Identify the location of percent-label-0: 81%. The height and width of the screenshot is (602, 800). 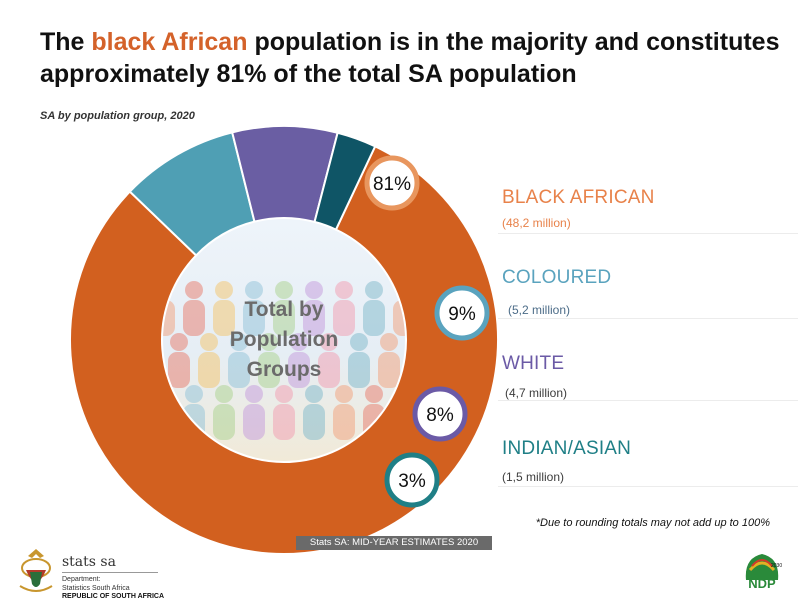
(392, 184).